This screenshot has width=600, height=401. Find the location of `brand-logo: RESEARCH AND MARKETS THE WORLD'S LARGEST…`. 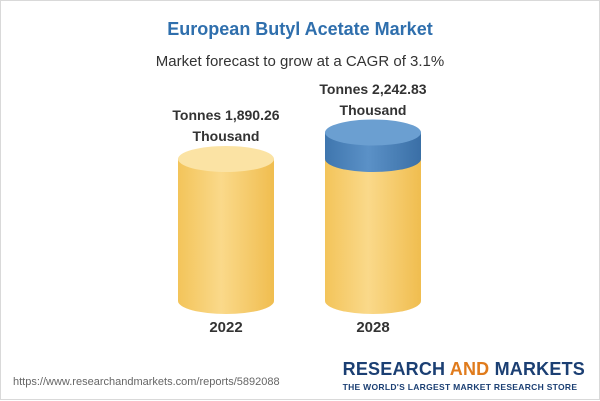

brand-logo: RESEARCH AND MARKETS THE WORLD'S LARGEST… is located at coordinates (464, 375).